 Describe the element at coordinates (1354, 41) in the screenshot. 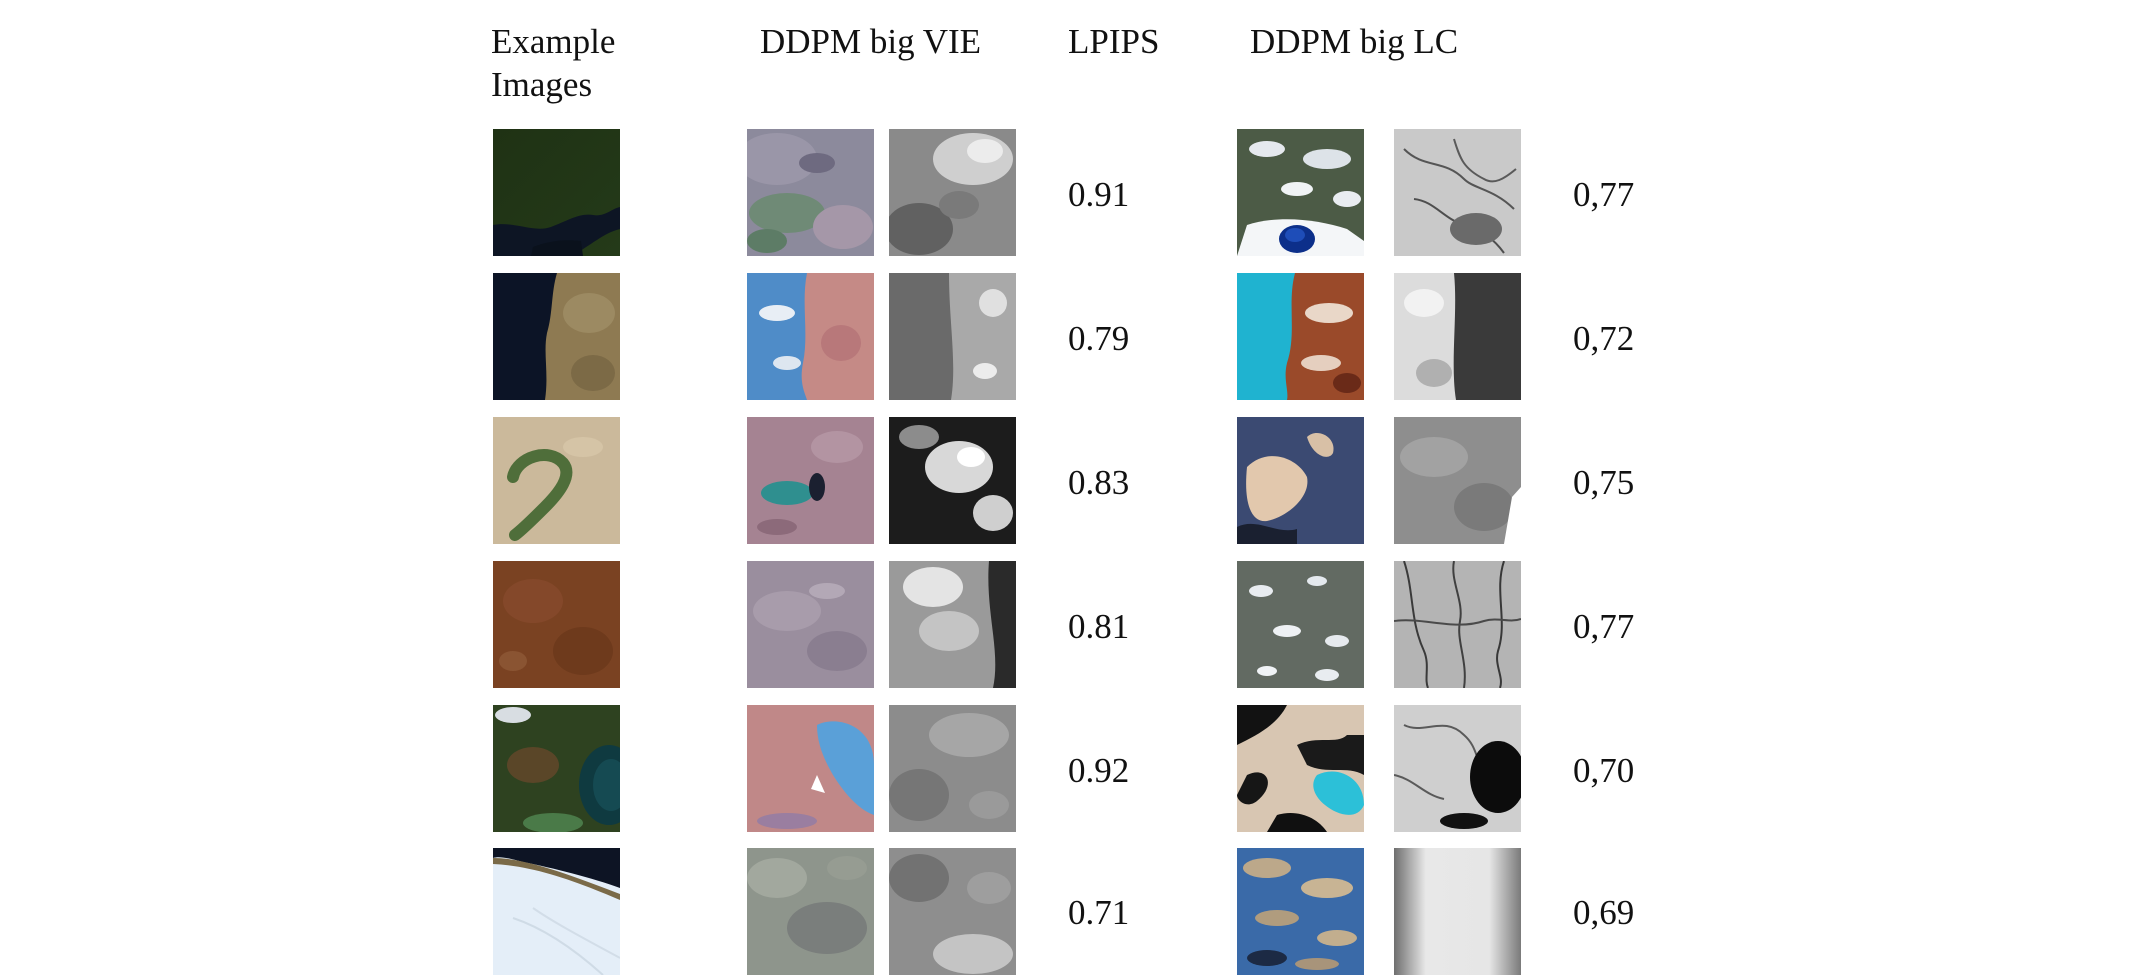

I see `ddpm-lc-header: DDPM big LC` at that location.